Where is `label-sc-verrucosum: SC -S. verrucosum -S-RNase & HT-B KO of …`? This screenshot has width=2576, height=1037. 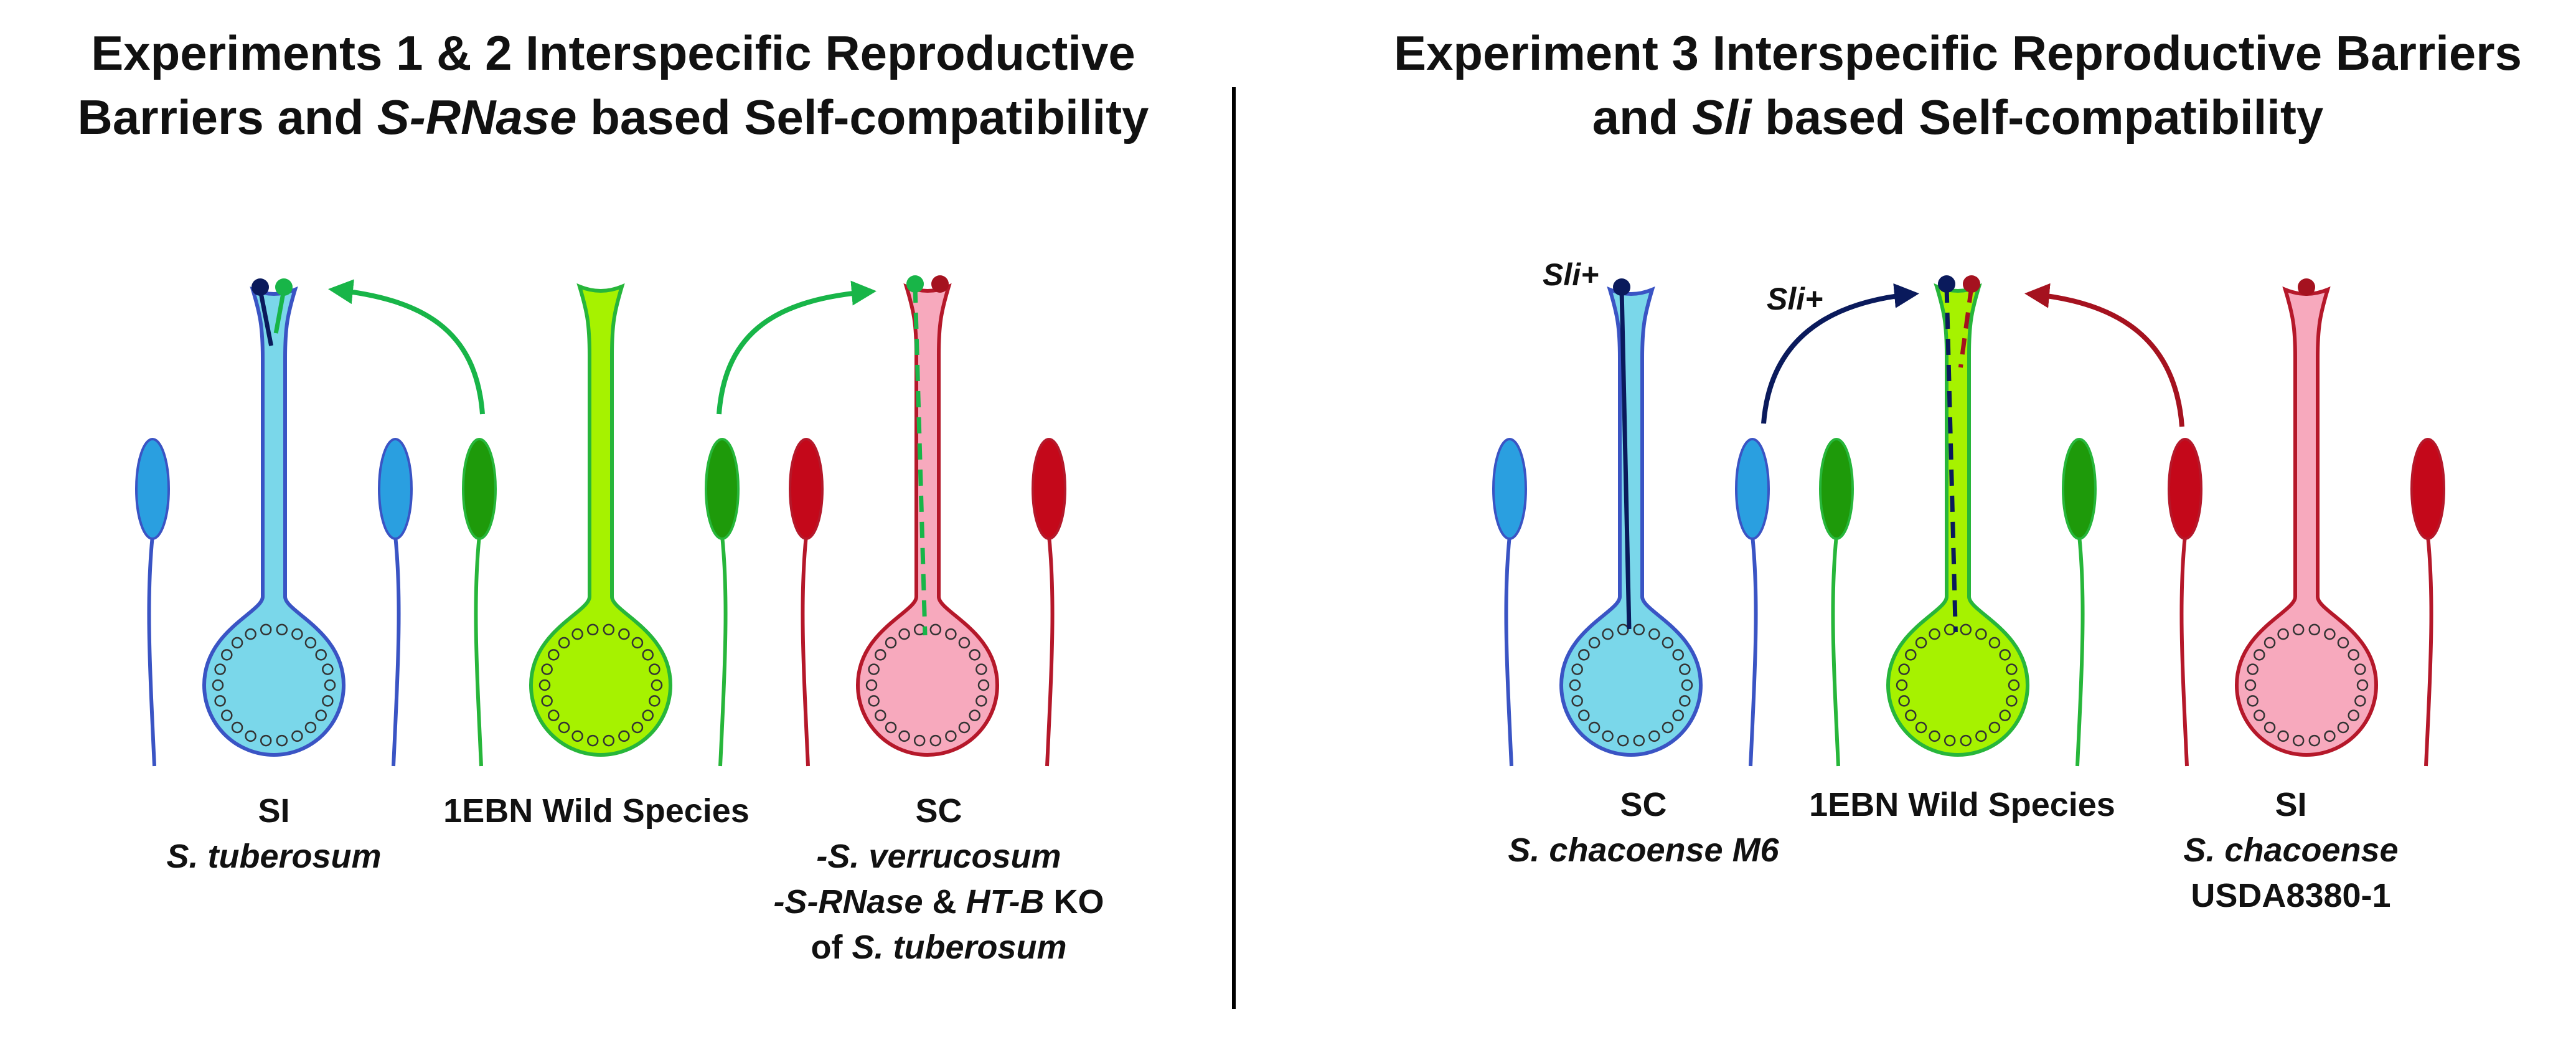 label-sc-verrucosum: SC -S. verrucosum -S-RNase & HT-B KO of … is located at coordinates (938, 879).